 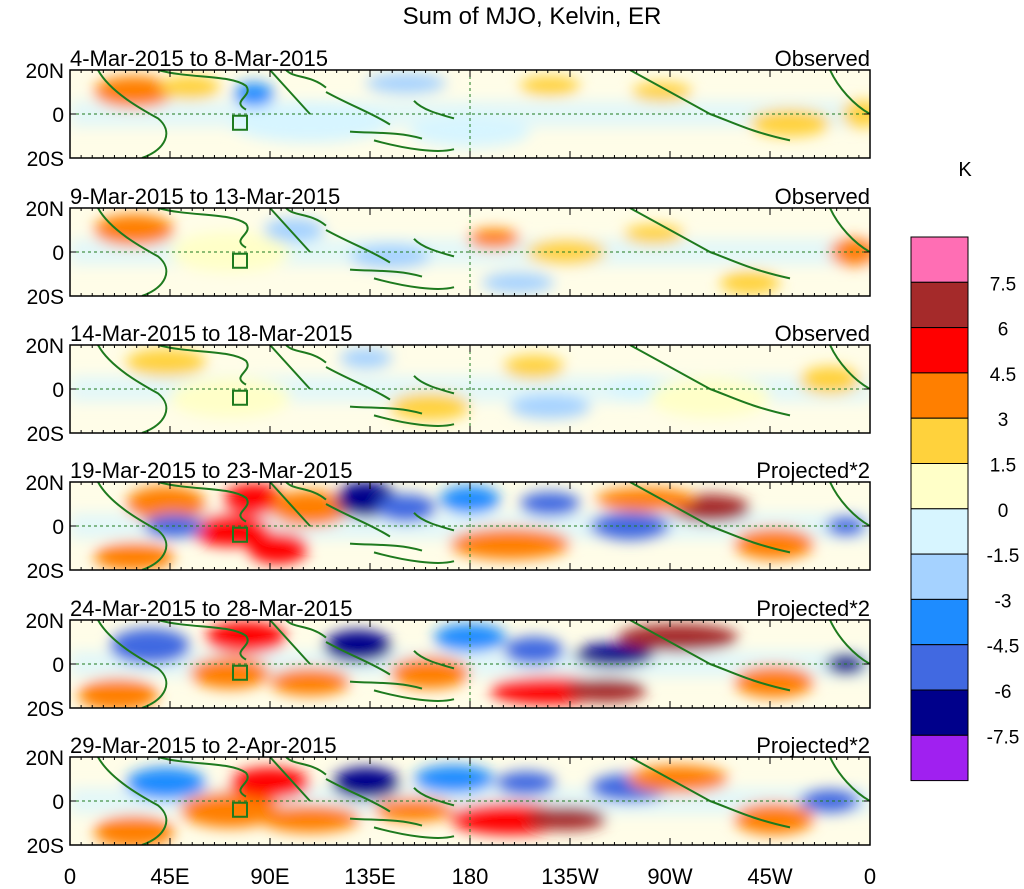 What do you see at coordinates (1003, 284) in the screenshot?
I see `colorbar-label: 7.5` at bounding box center [1003, 284].